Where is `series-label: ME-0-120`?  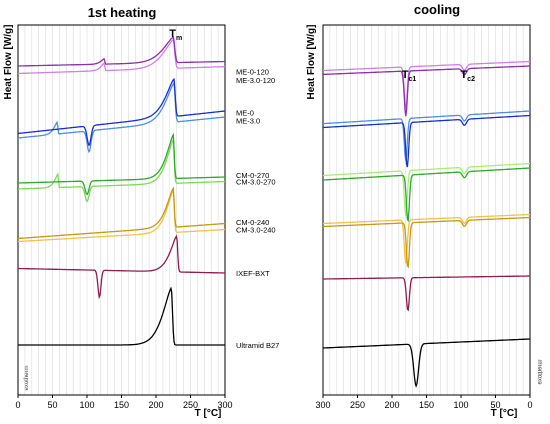
series-label: ME-0-120 is located at coordinates (252, 71).